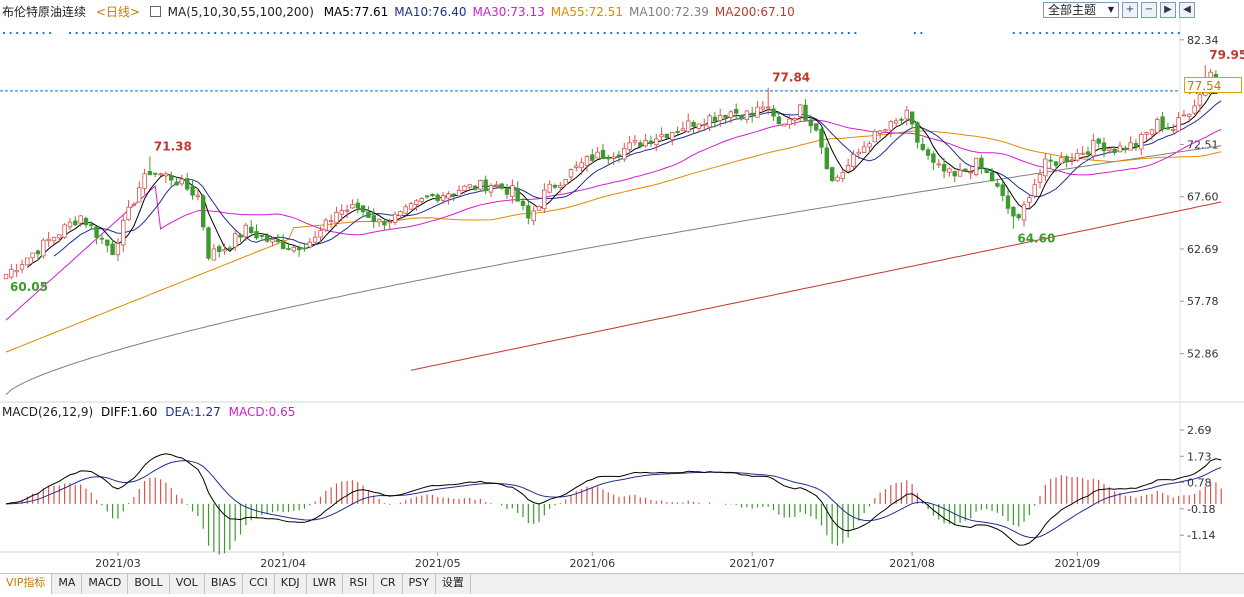 The width and height of the screenshot is (1244, 597). What do you see at coordinates (26, 584) in the screenshot?
I see `tab-0: VIP指标` at bounding box center [26, 584].